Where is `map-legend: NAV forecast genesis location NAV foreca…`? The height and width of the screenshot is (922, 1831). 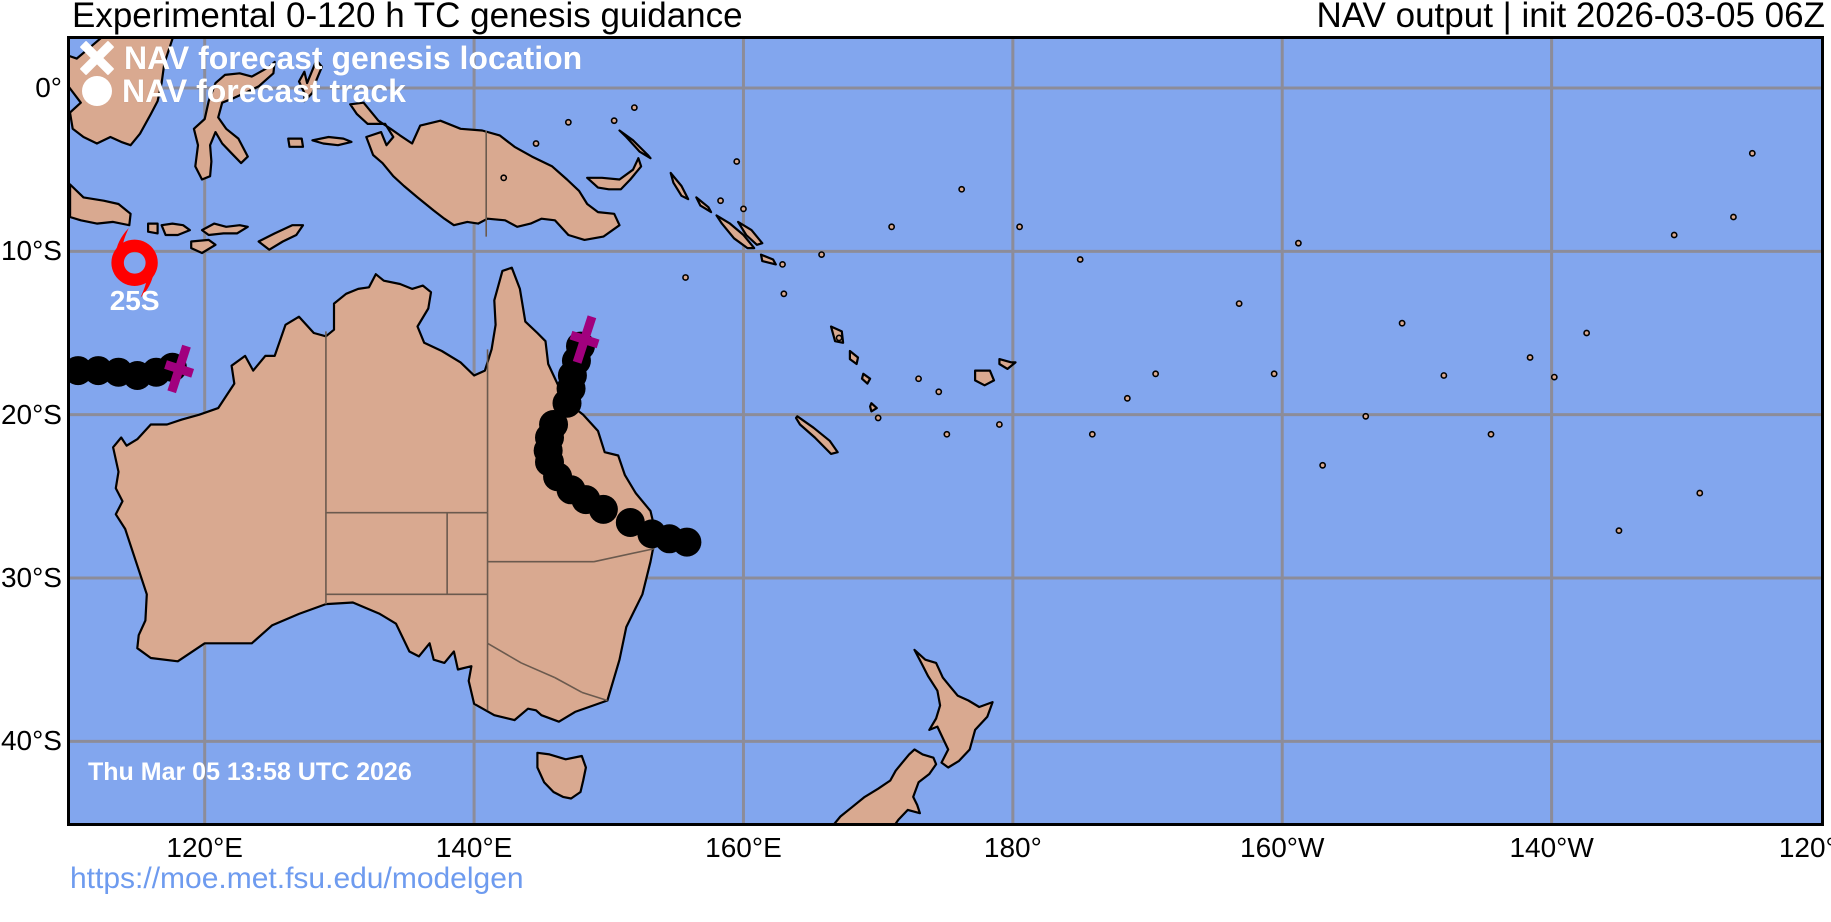
map-legend: NAV forecast genesis location NAV foreca… is located at coordinates (331, 74).